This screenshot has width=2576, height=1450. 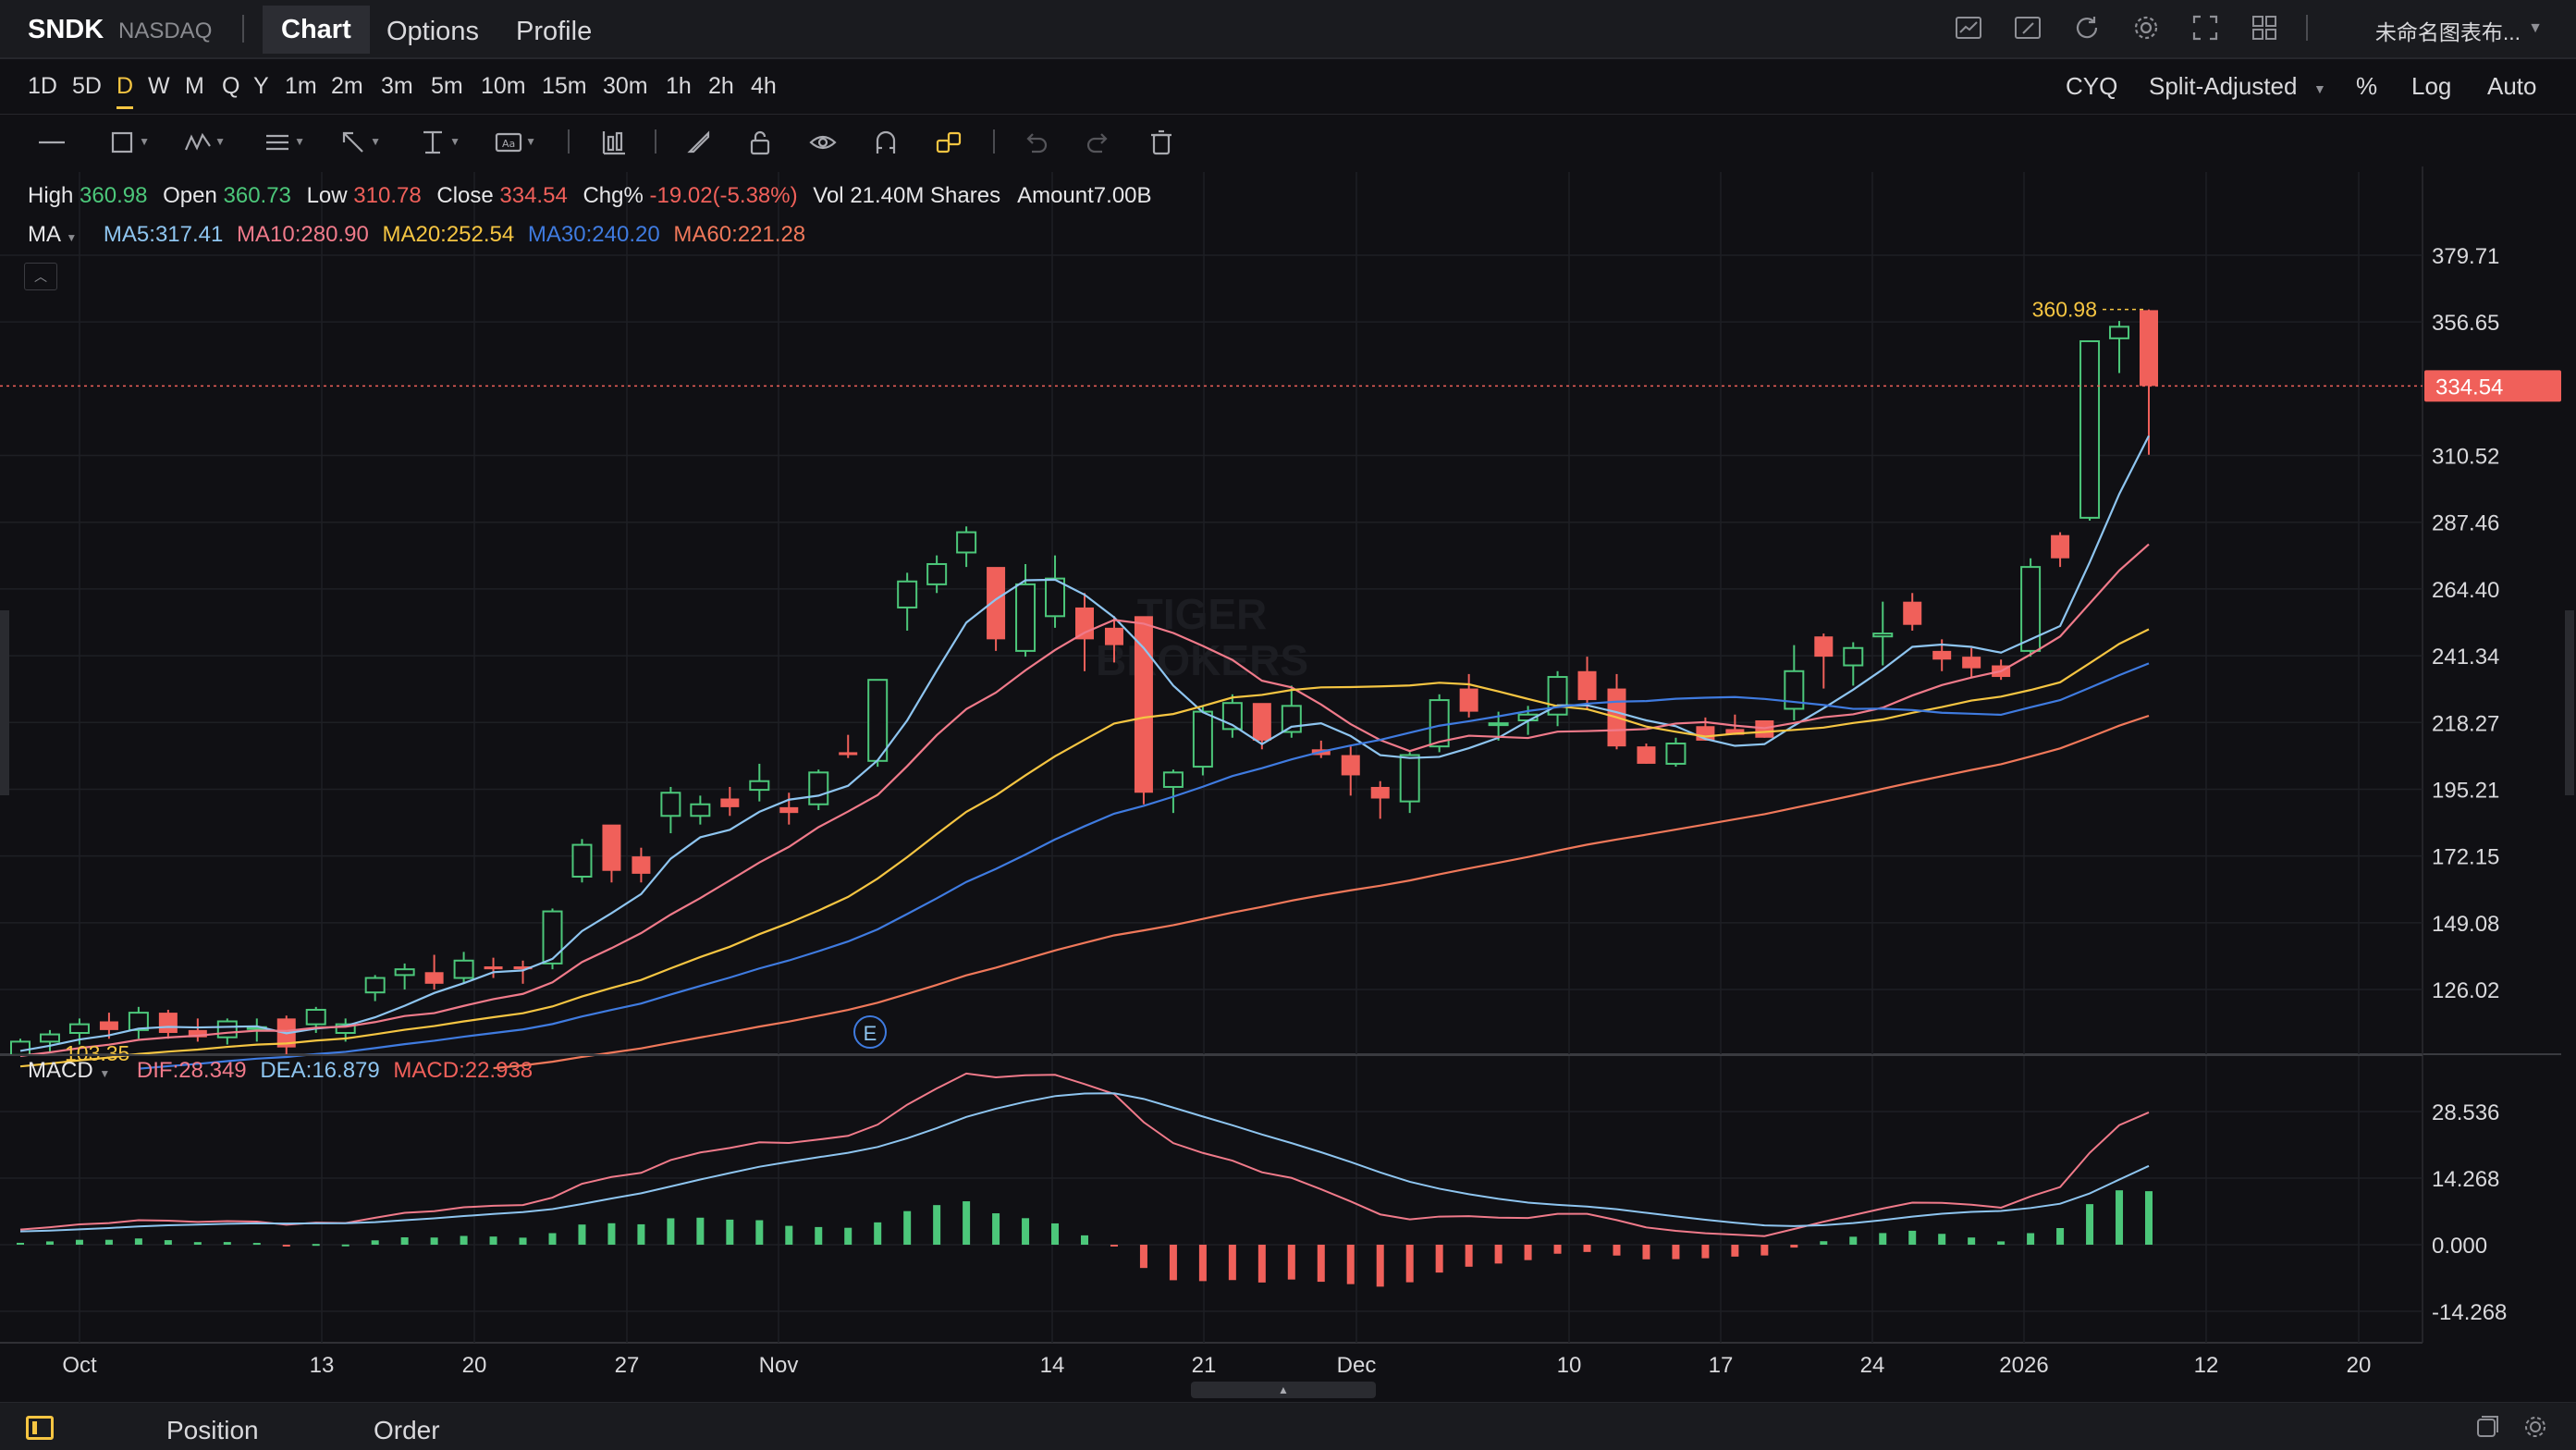 I want to click on fullscreen-icon, so click(x=2205, y=28).